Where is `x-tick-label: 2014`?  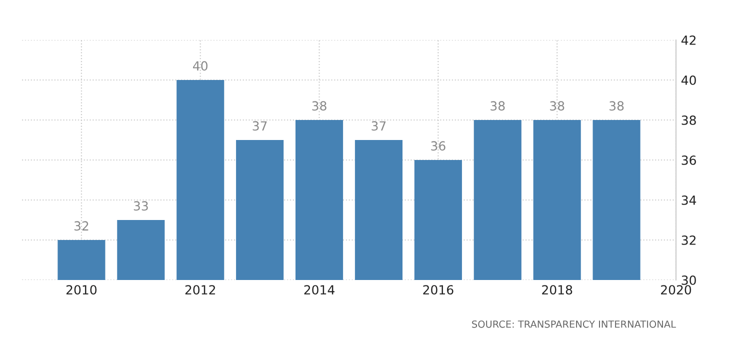
x-tick-label: 2014 is located at coordinates (319, 290).